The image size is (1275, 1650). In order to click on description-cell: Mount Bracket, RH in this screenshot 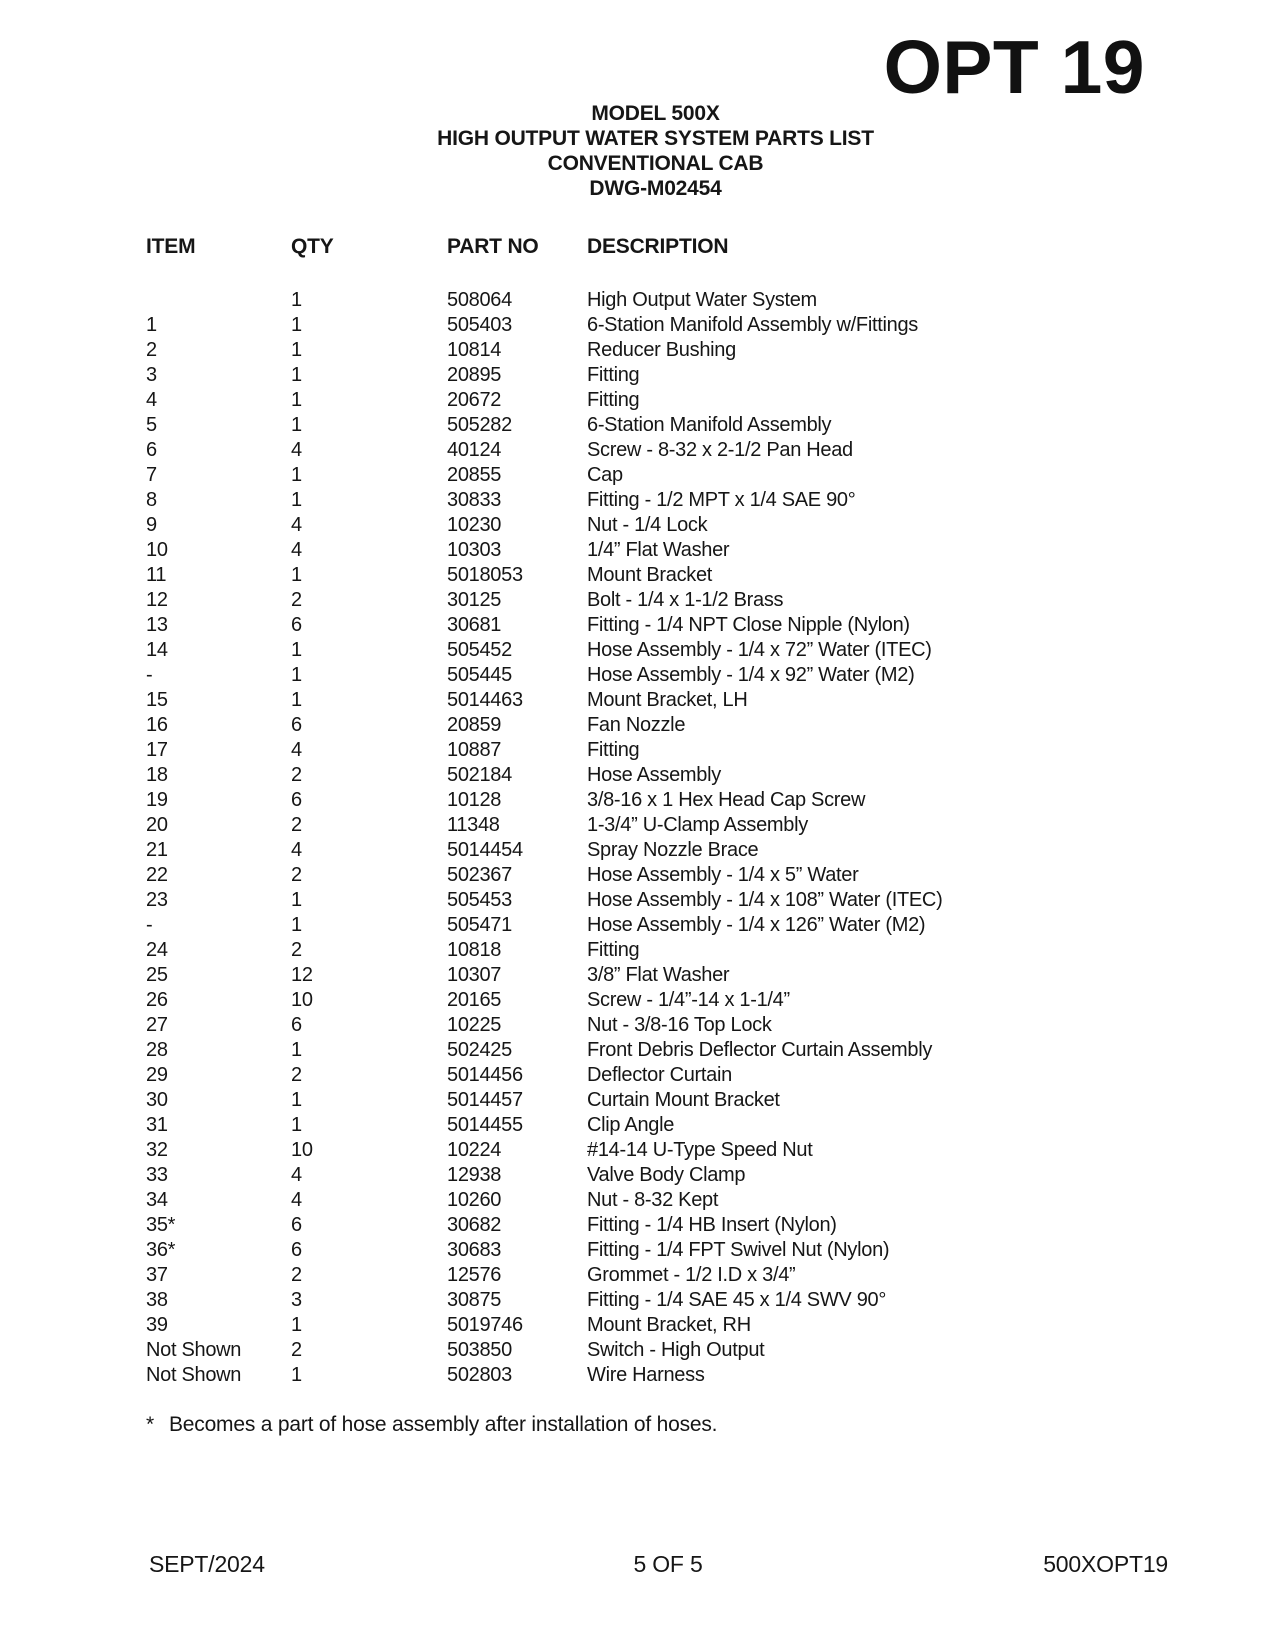, I will do `click(669, 1325)`.